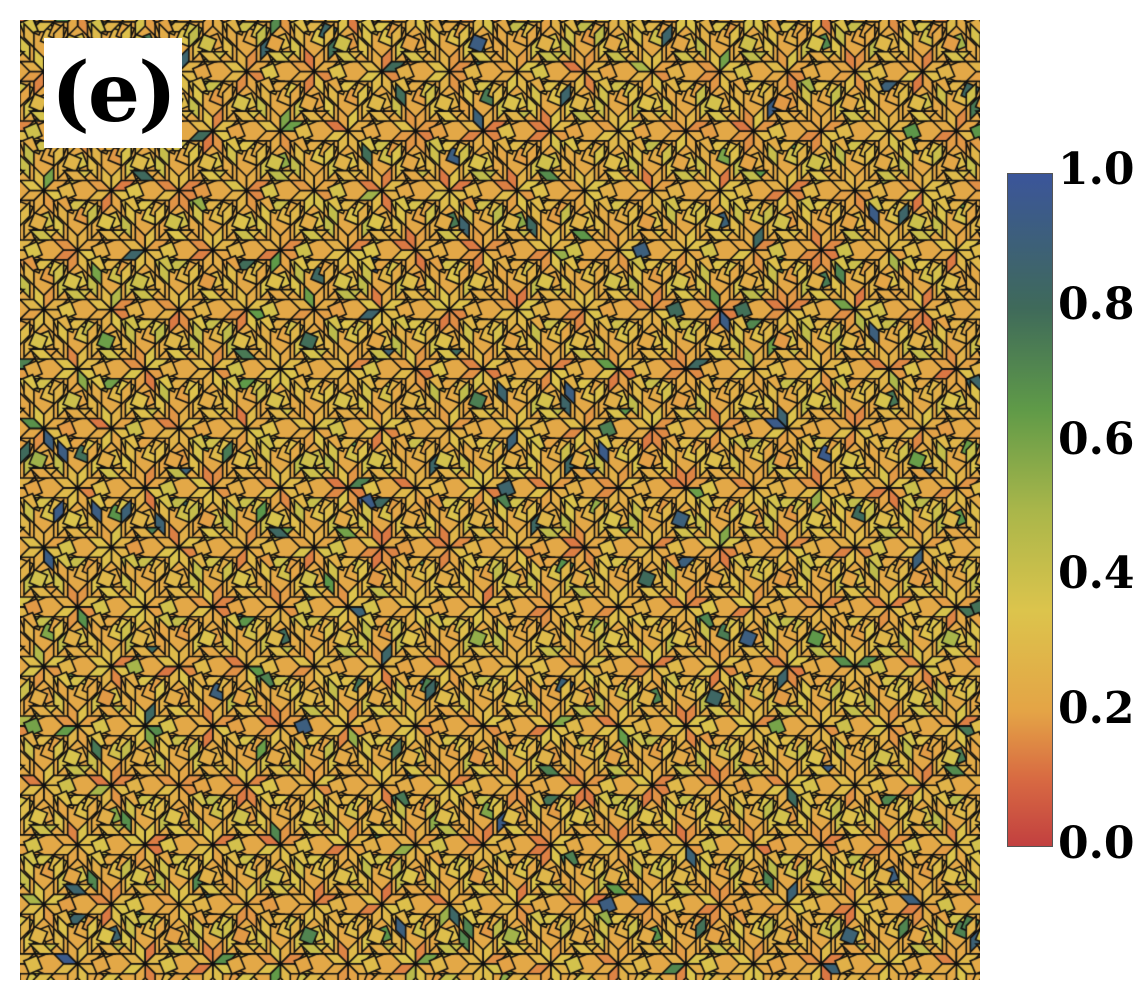  What do you see at coordinates (1096, 574) in the screenshot?
I see `colorbar-tick-label: 0.4` at bounding box center [1096, 574].